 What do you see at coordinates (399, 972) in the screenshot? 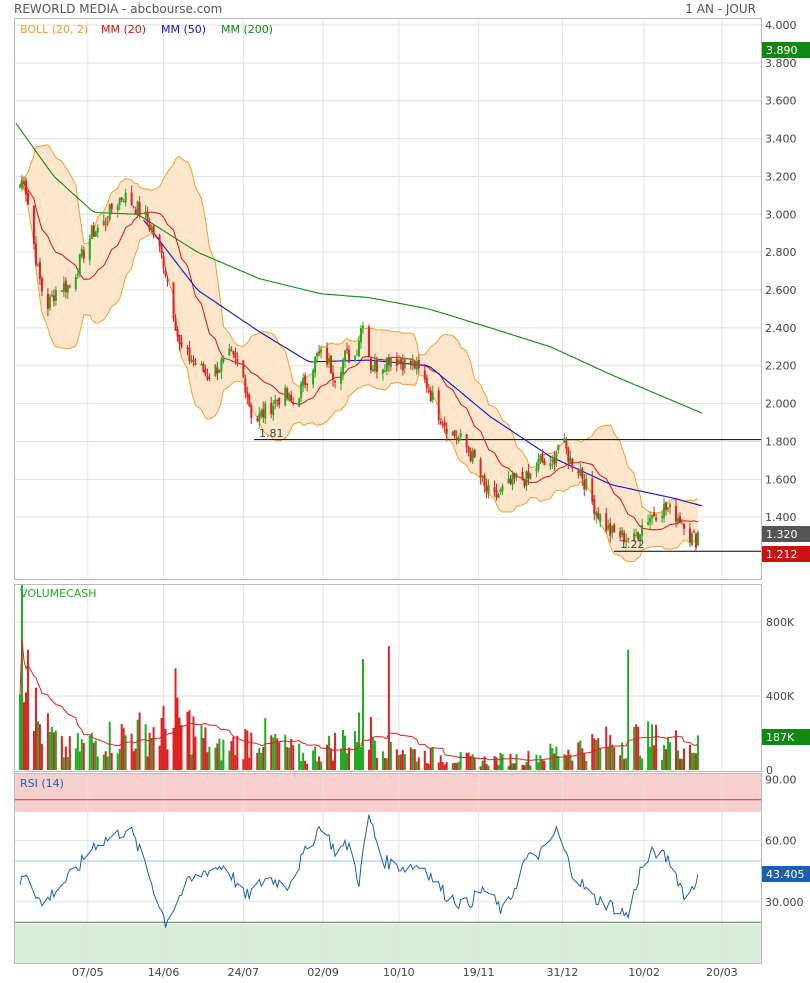
I see `date-tick-label: 10/10` at bounding box center [399, 972].